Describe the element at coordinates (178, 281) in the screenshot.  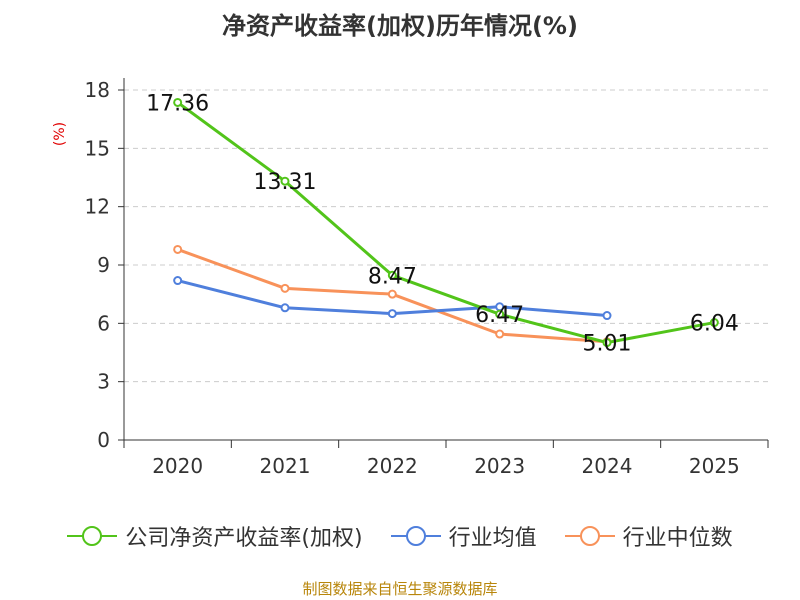
I see `data-point-1-2020` at that location.